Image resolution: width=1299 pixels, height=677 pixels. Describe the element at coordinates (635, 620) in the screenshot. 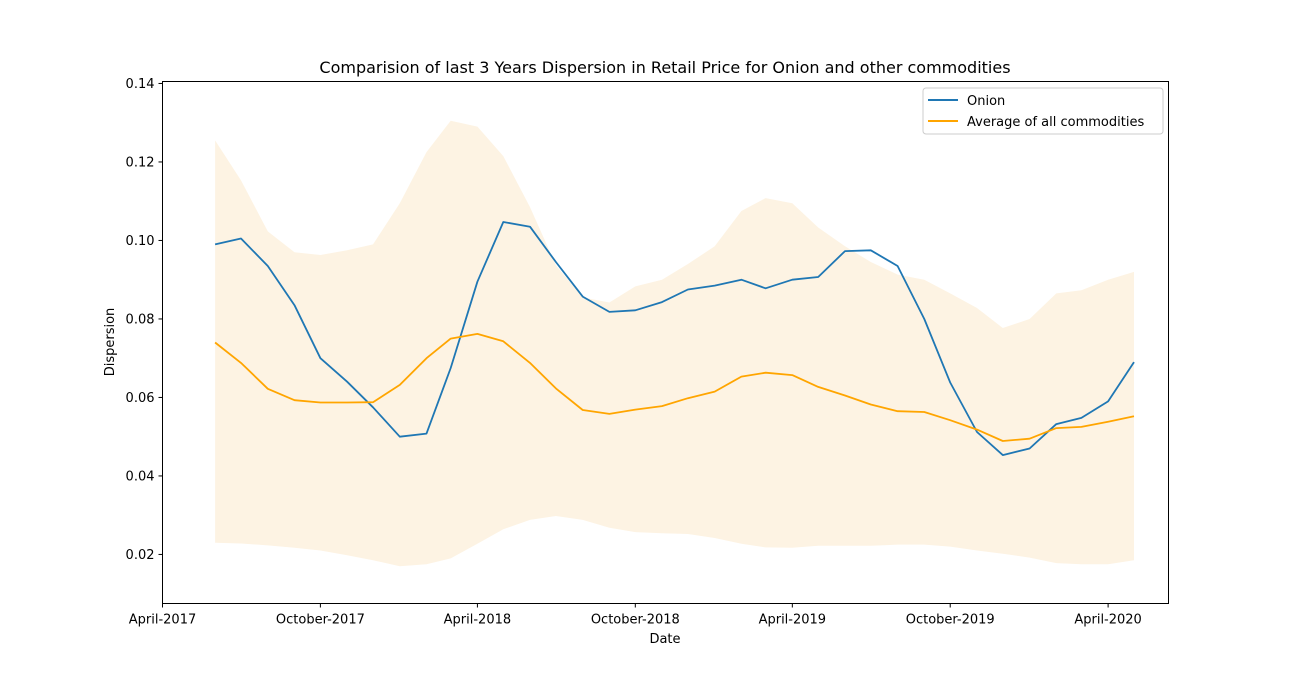

I see `x-tick-label: October-2018` at that location.